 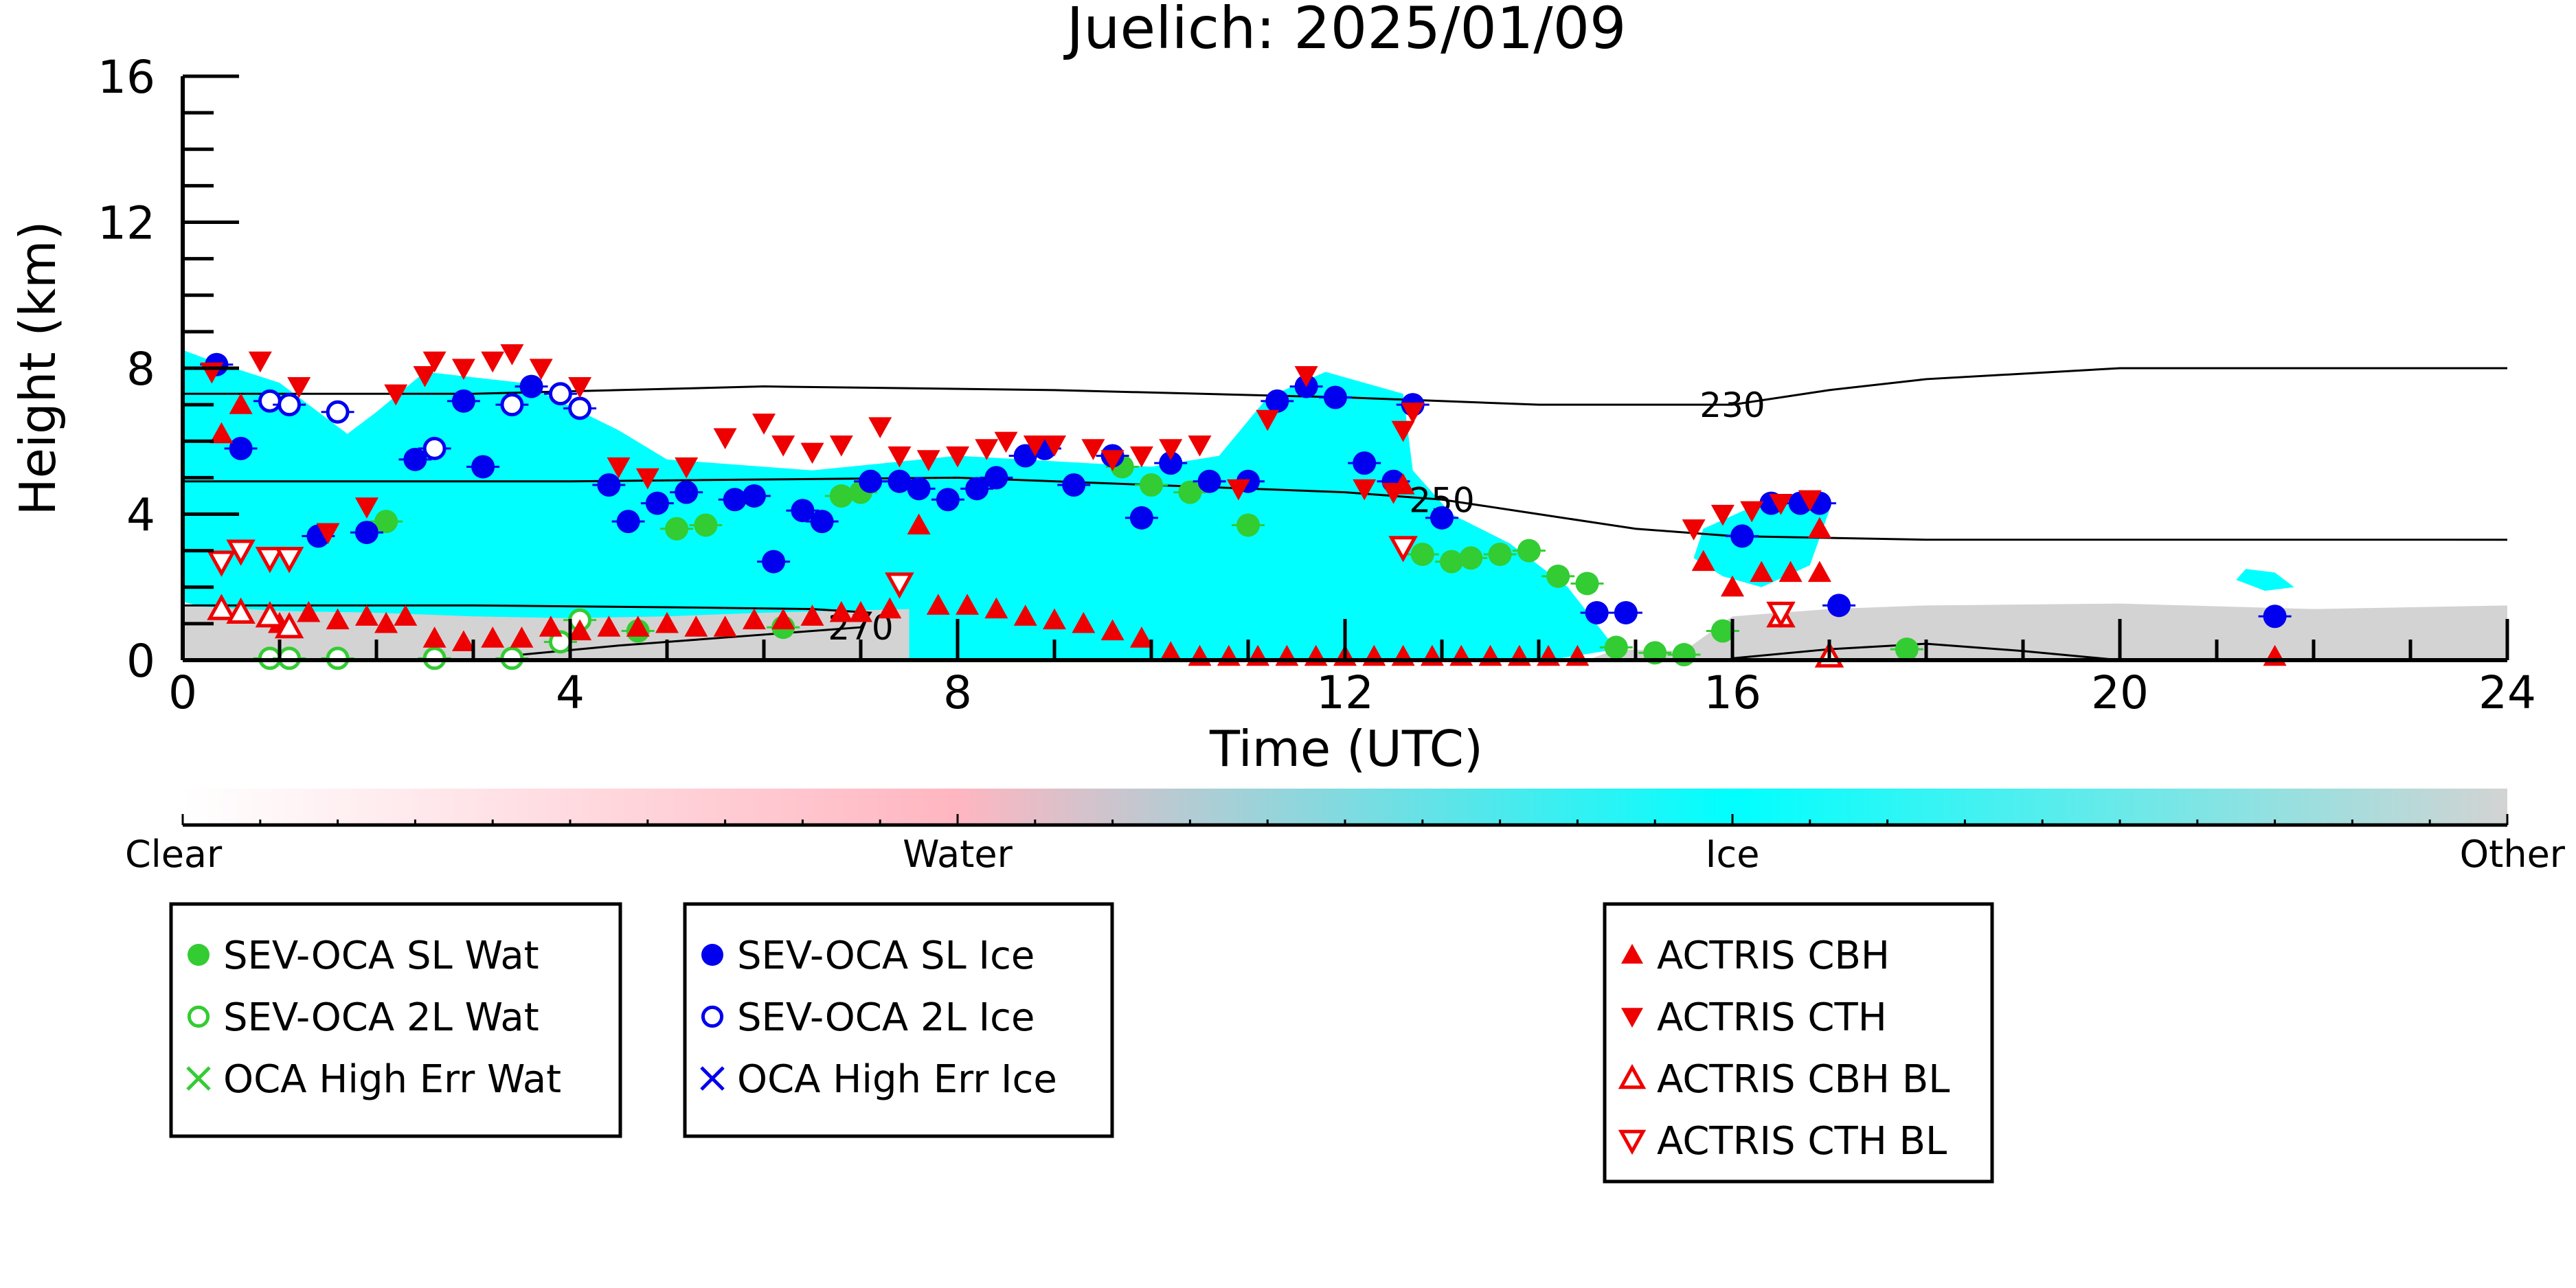 I want to click on x-ticks: 0 4 8 12 16 20 24, so click(x=1352, y=669).